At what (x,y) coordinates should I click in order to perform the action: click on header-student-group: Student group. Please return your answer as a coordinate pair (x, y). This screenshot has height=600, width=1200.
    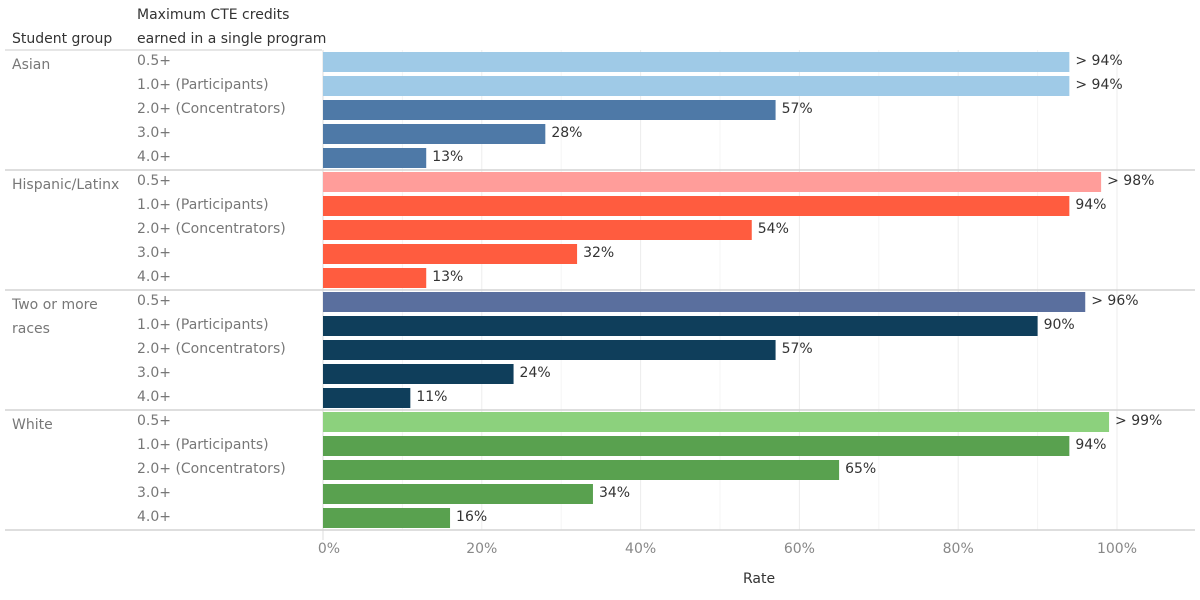
    Looking at the image, I should click on (62, 39).